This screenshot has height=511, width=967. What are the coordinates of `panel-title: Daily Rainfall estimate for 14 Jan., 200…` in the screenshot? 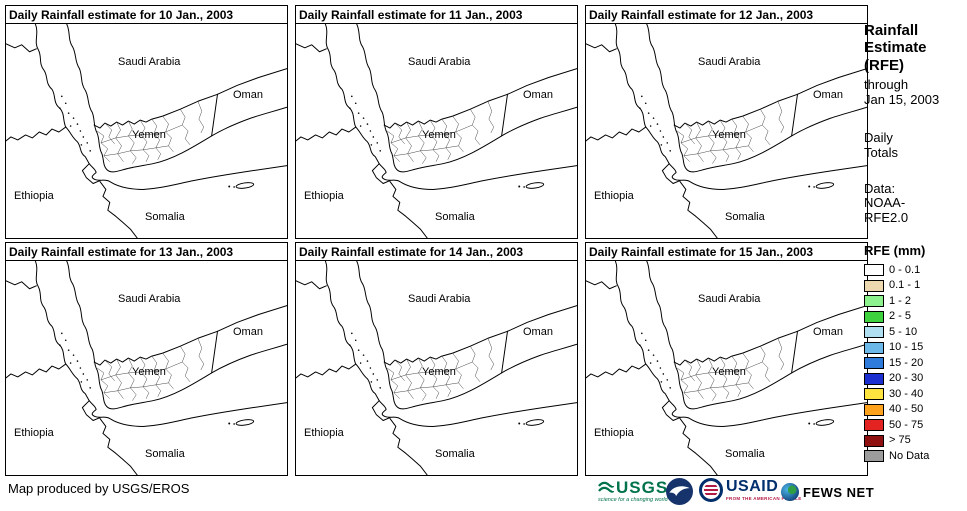 It's located at (436, 252).